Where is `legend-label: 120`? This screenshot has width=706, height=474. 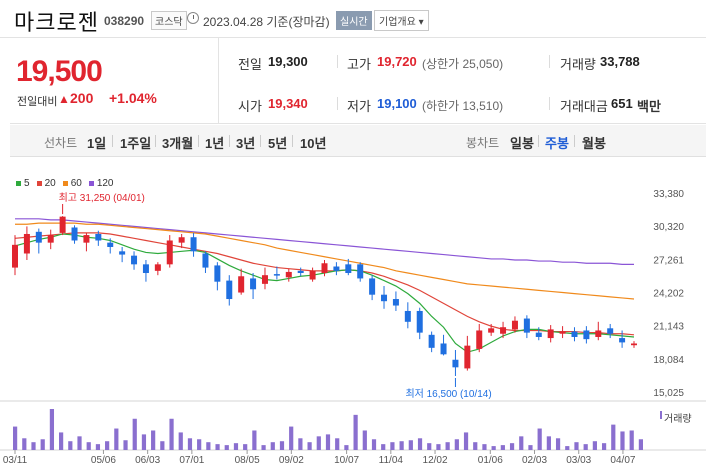
legend-label: 120 is located at coordinates (105, 183).